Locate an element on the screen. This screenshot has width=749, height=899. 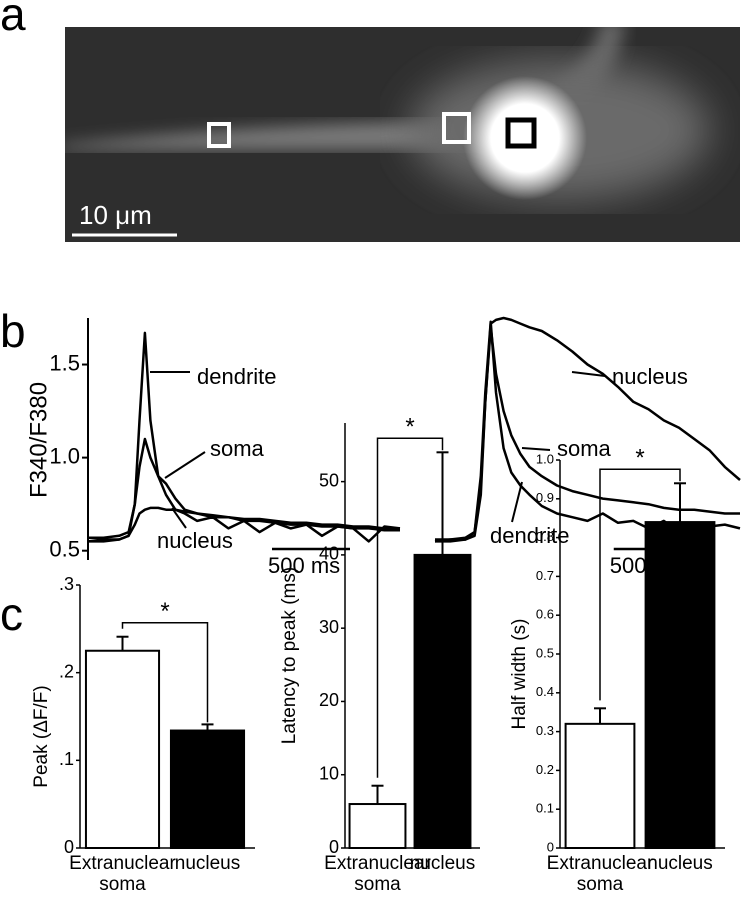
panel-label: a is located at coordinates (13, 20).